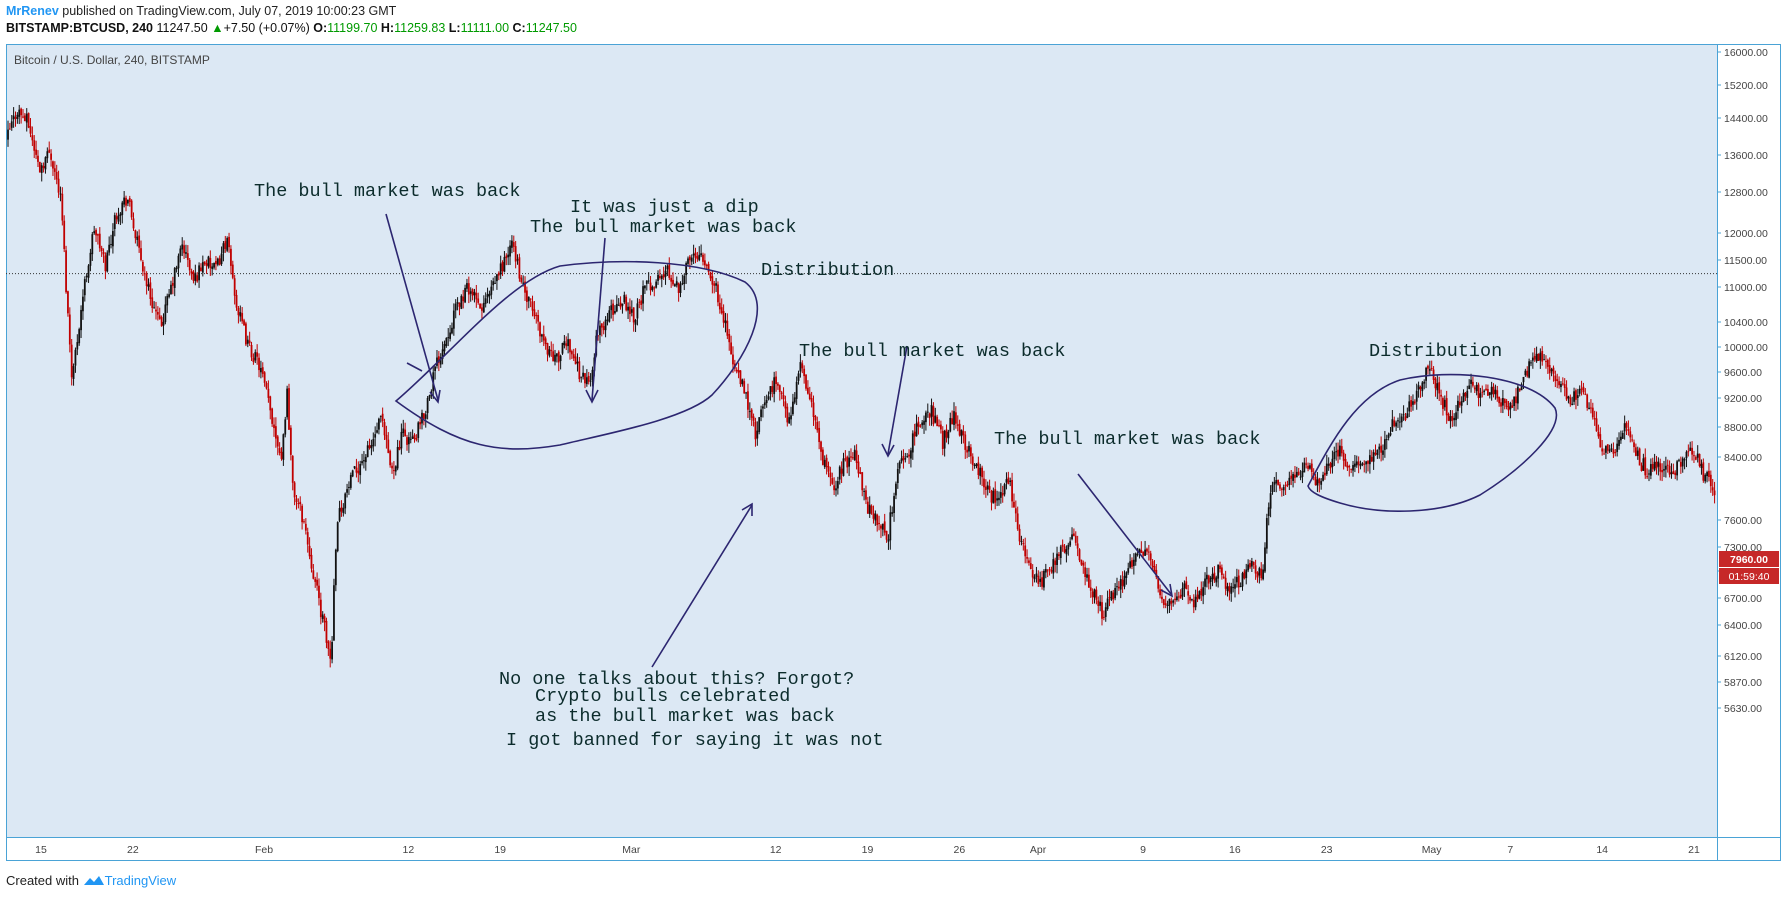  What do you see at coordinates (1746, 119) in the screenshot?
I see `price-tick-label: 14400.00` at bounding box center [1746, 119].